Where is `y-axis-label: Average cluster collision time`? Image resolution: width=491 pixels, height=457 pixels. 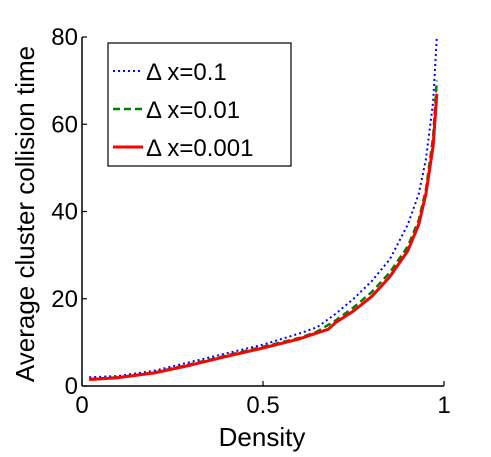 y-axis-label: Average cluster collision time is located at coordinates (25, 214).